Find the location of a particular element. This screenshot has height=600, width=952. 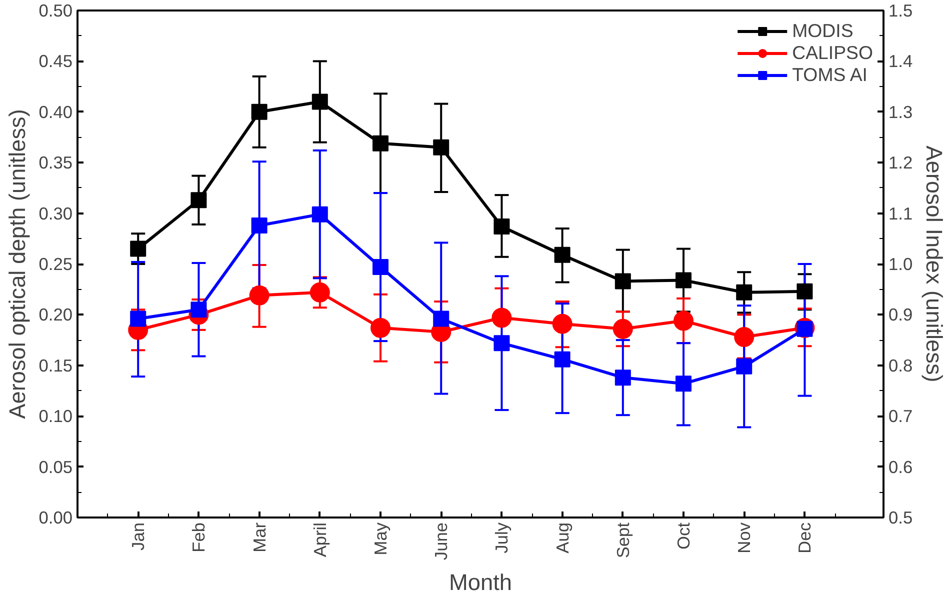

x-tick-label: Dec is located at coordinates (804, 538).